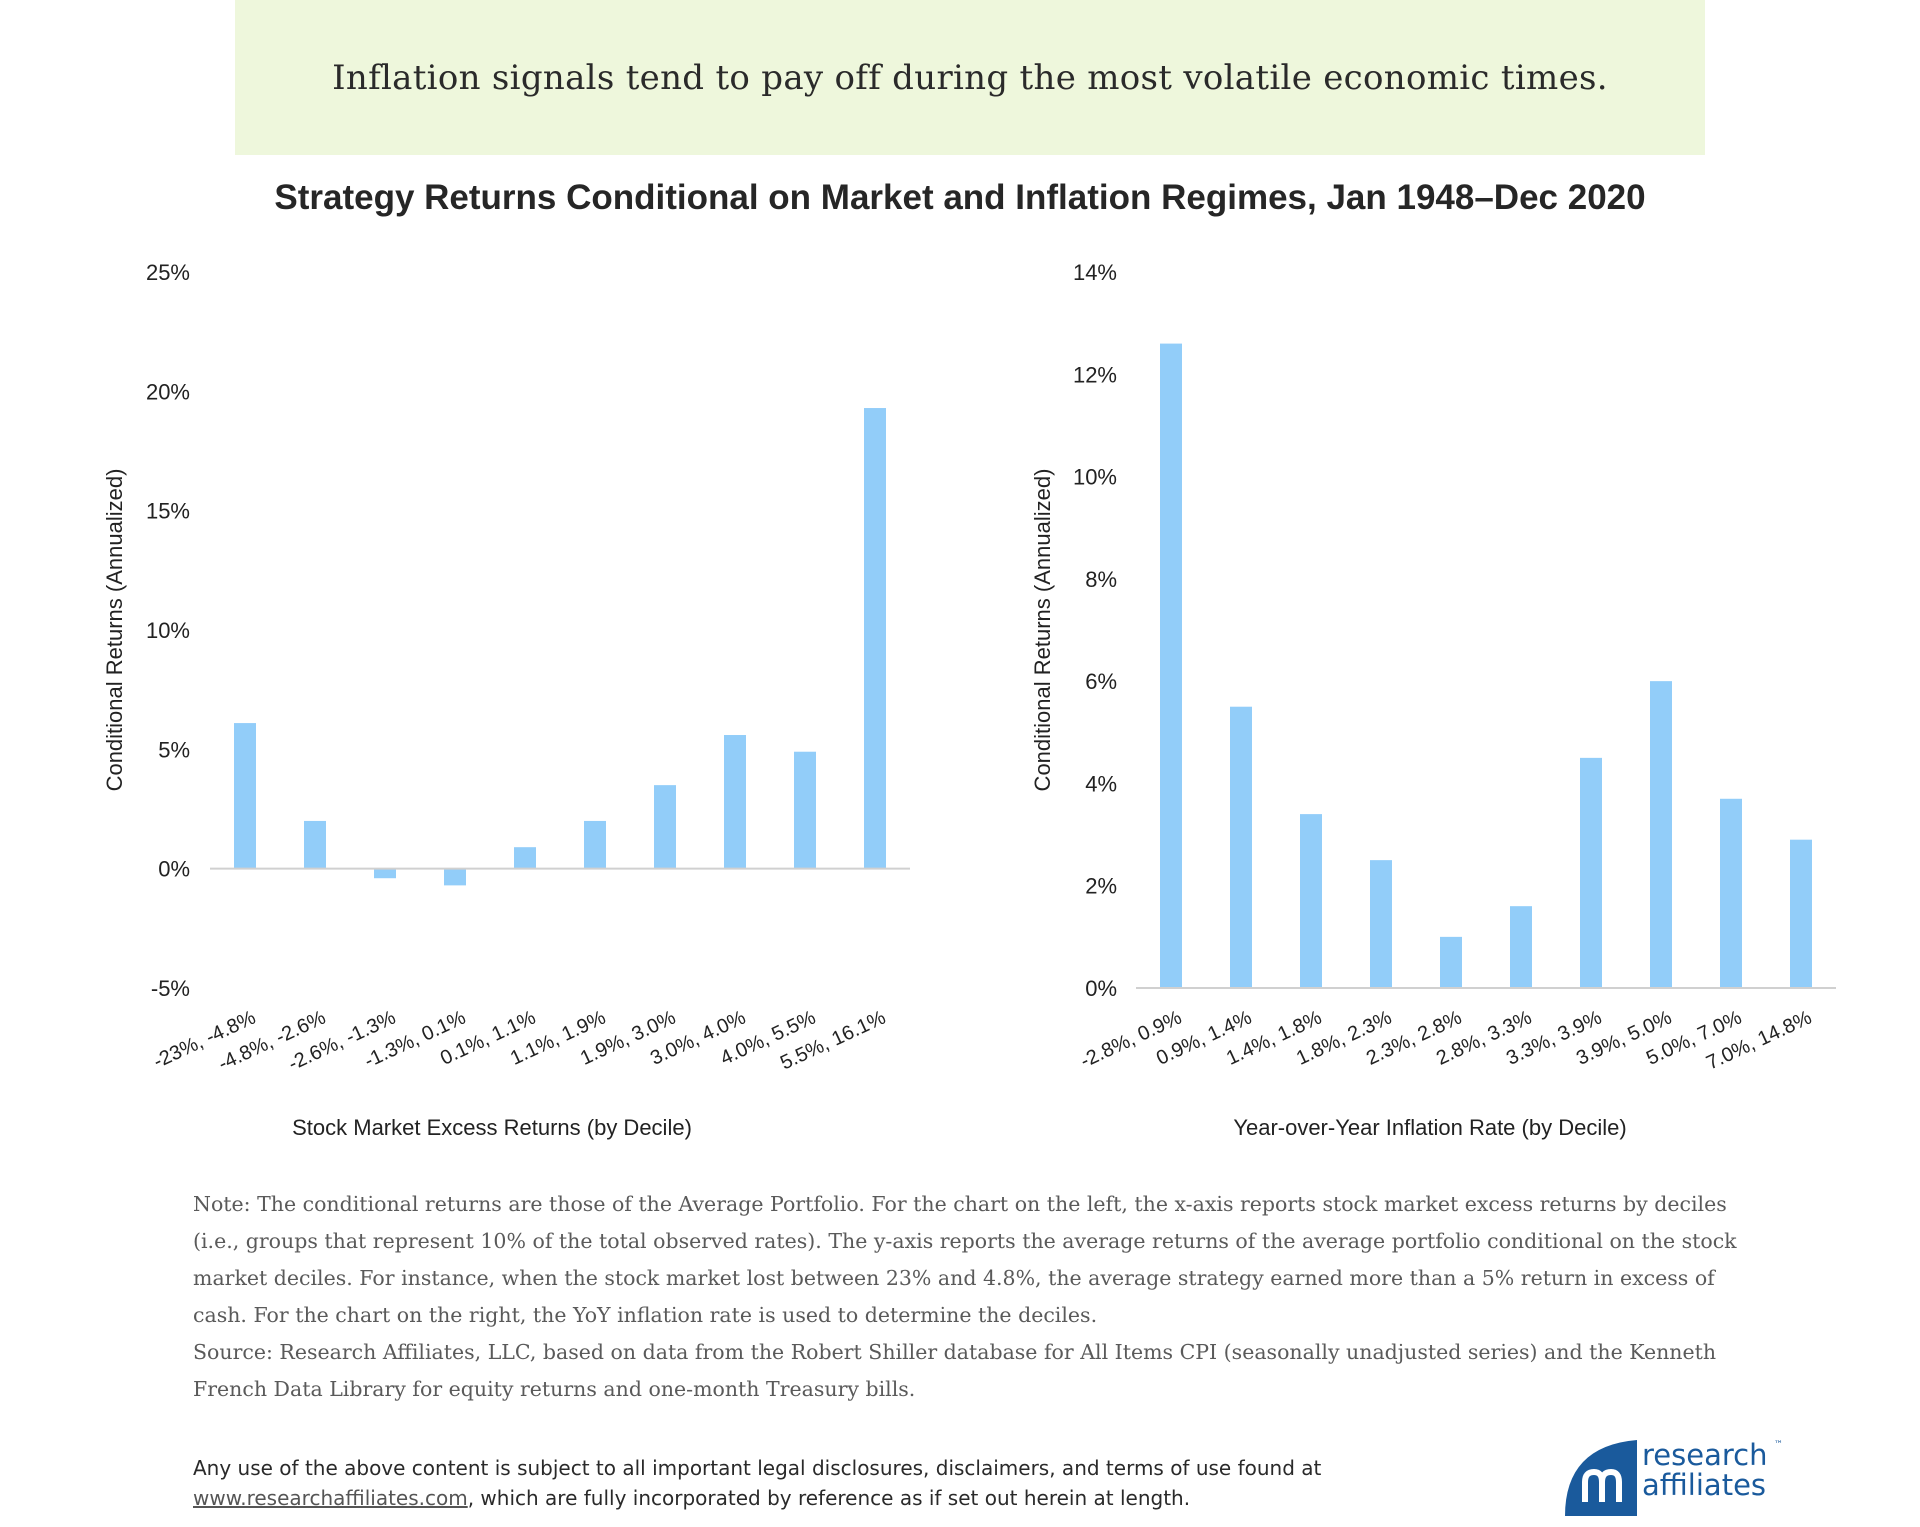 The width and height of the screenshot is (1920, 1527). Describe the element at coordinates (174, 749) in the screenshot. I see `y-tick-label: 5%` at that location.